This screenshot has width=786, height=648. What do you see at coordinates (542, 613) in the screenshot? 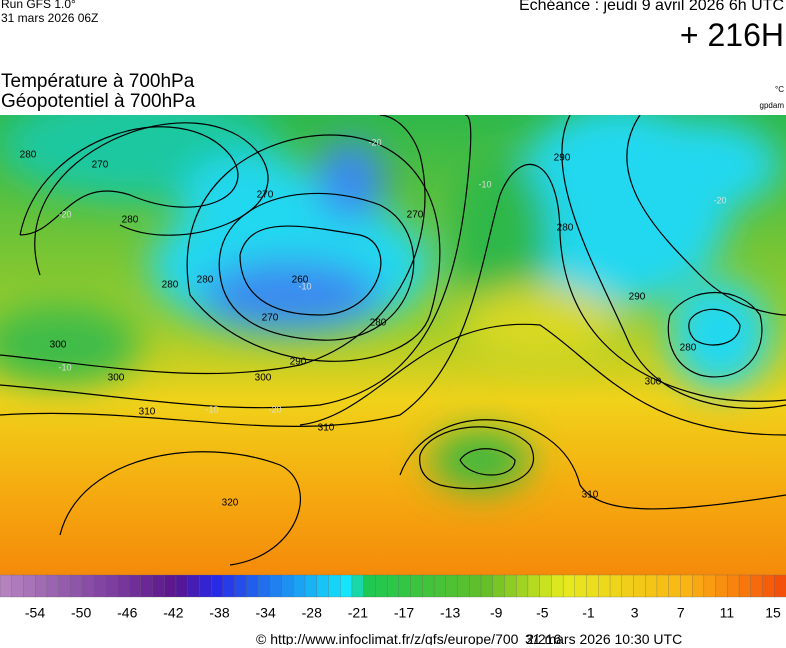
I see `colorbar-label: -5` at bounding box center [542, 613].